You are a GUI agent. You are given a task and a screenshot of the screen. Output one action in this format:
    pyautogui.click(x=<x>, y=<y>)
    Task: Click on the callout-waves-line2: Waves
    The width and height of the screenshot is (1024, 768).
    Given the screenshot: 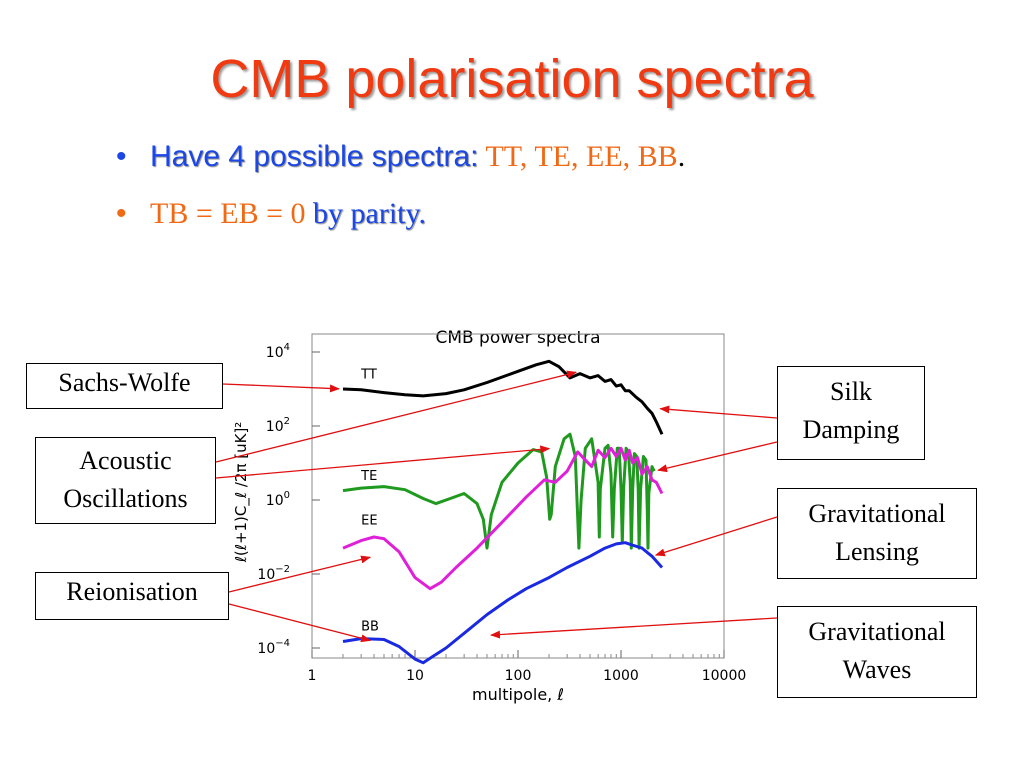 What is the action you would take?
    pyautogui.click(x=877, y=669)
    